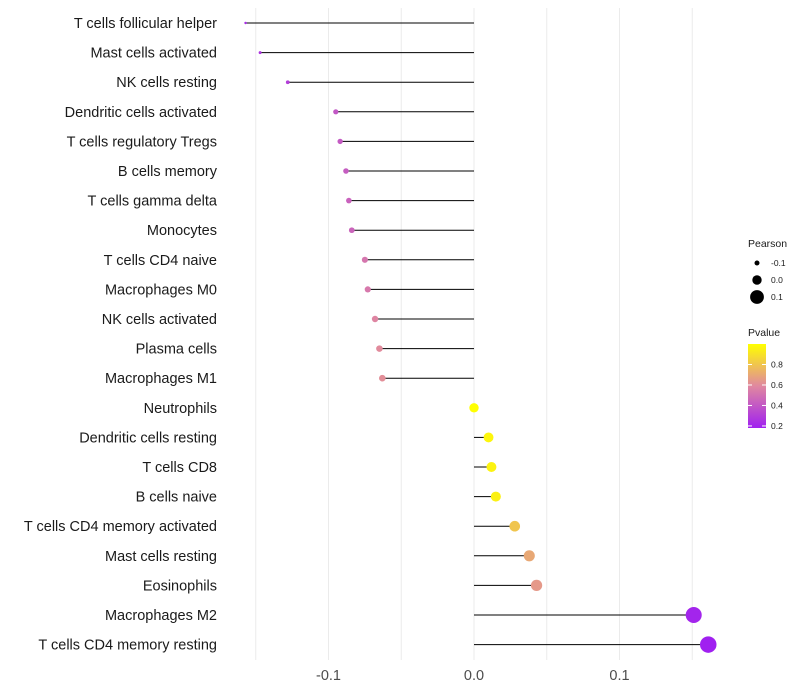  What do you see at coordinates (777, 280) in the screenshot?
I see `legend-size-label: 0.0` at bounding box center [777, 280].